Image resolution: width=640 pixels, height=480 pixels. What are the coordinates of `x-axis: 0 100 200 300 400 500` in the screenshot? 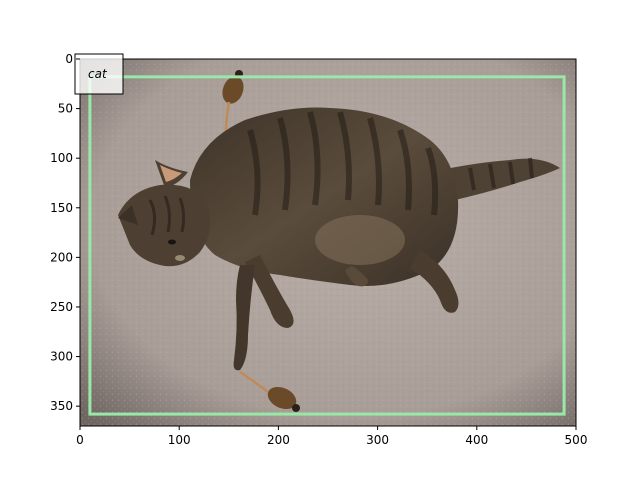 It's located at (331, 436).